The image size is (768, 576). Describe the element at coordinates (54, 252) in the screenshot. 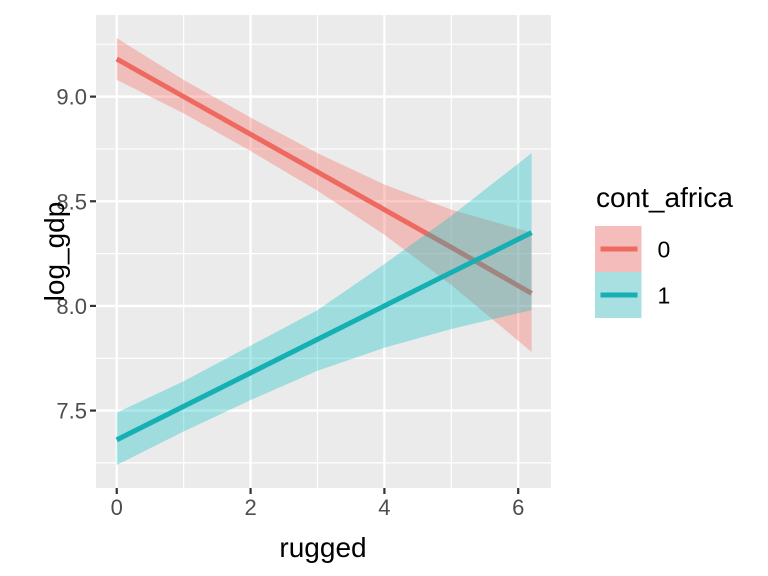

I see `y-axis-title: log_gdp` at that location.